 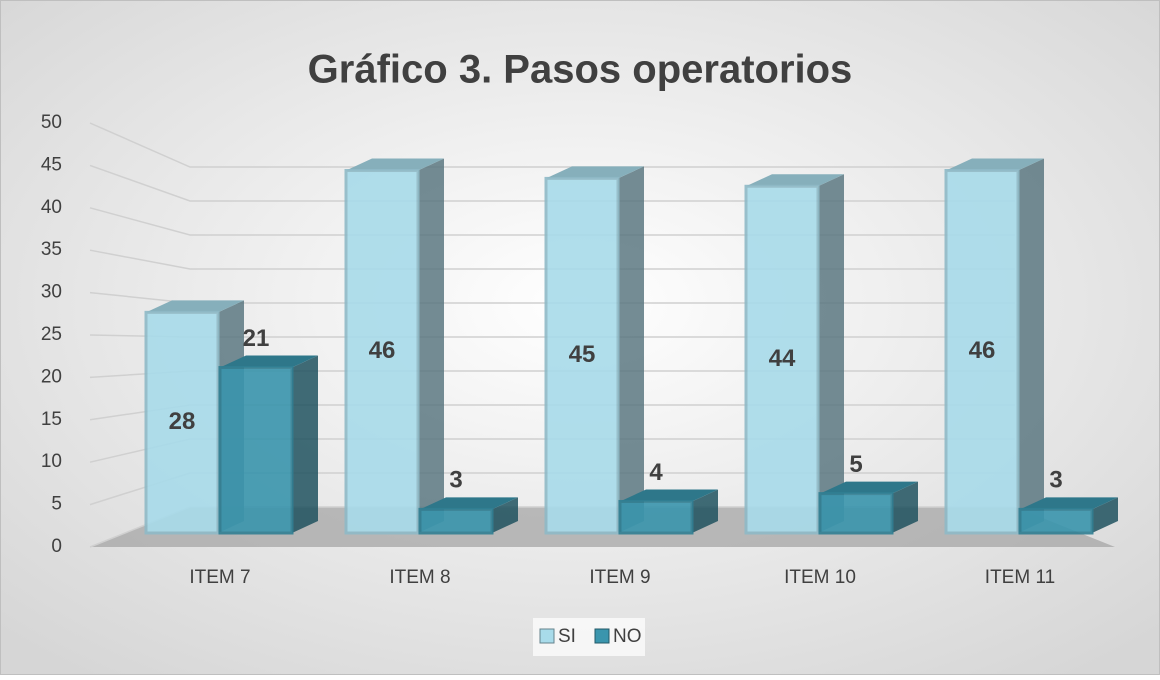 What do you see at coordinates (56, 504) in the screenshot?
I see `y-tick-label: 5` at bounding box center [56, 504].